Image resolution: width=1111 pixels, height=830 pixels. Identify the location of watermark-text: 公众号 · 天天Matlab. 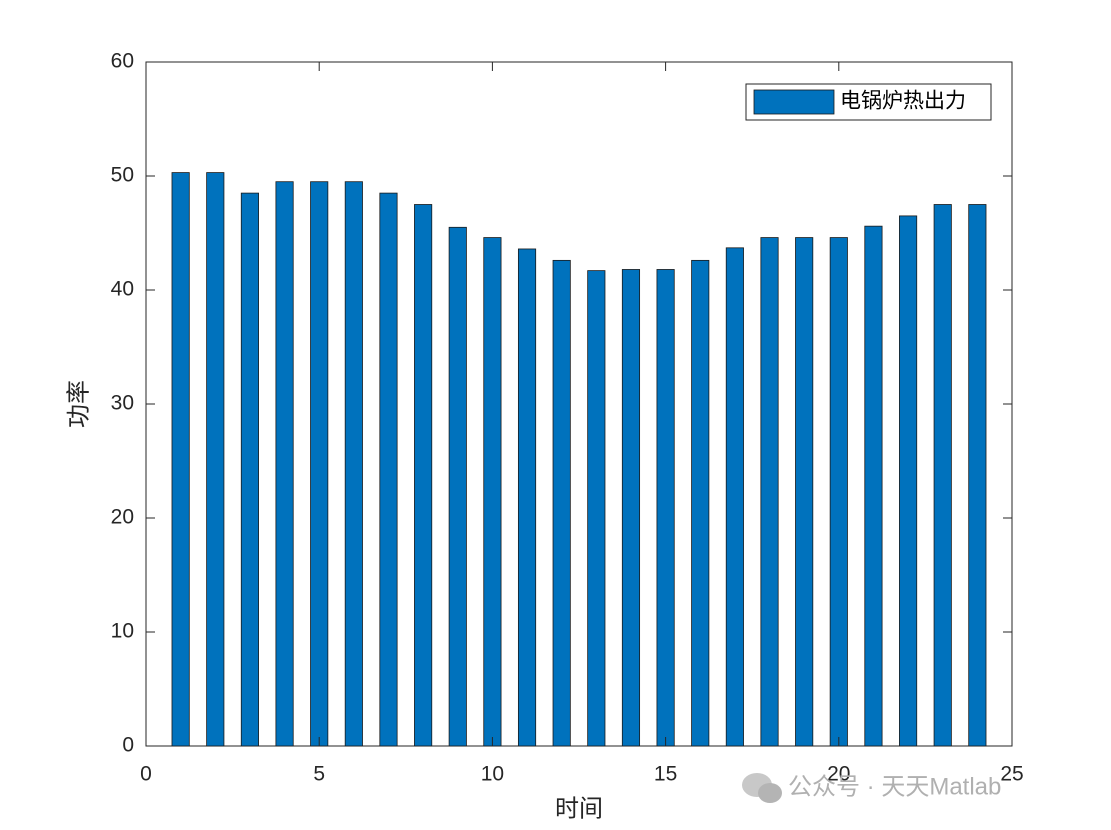
(894, 786).